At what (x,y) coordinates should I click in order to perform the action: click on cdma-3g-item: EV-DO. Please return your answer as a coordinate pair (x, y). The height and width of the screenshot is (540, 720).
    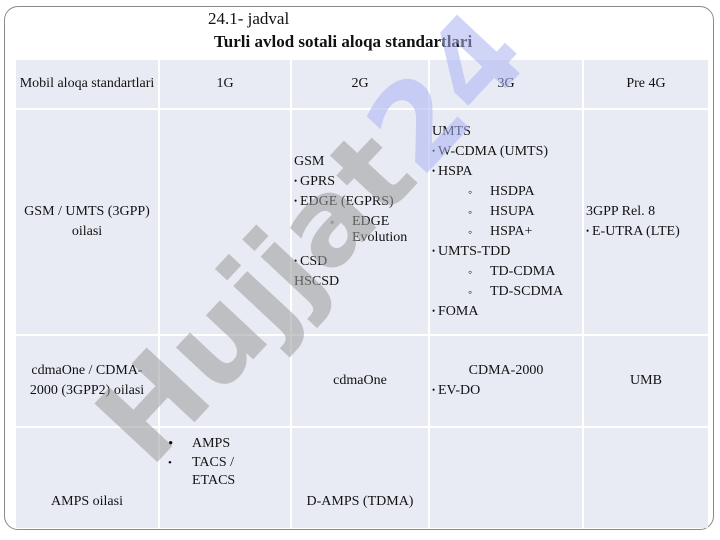
    Looking at the image, I should click on (506, 390).